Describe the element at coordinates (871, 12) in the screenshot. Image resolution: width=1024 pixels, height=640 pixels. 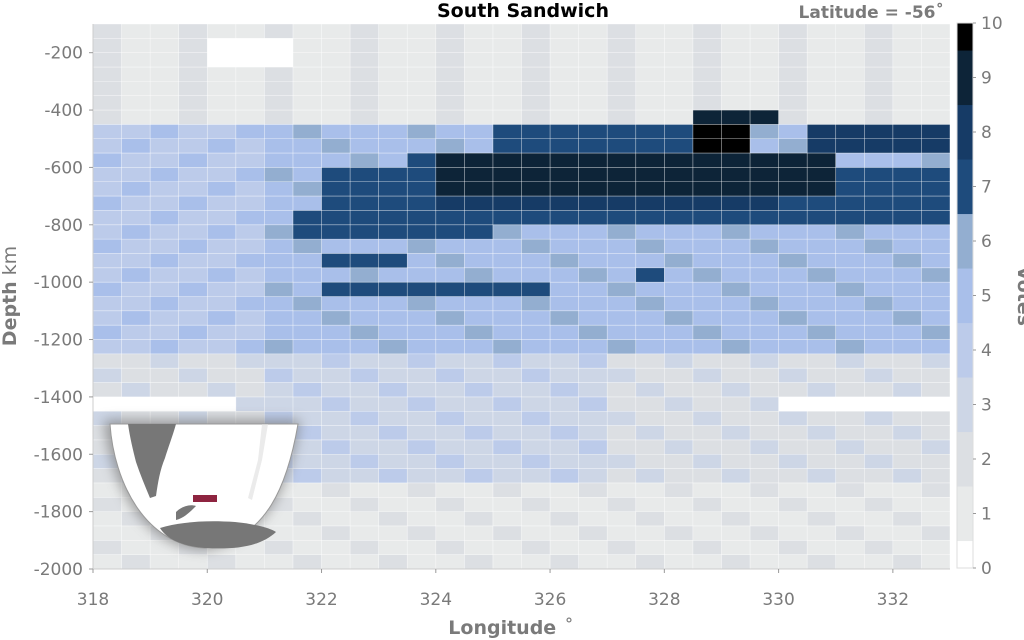
I see `latitude-annotation: Latitude = -56˚` at that location.